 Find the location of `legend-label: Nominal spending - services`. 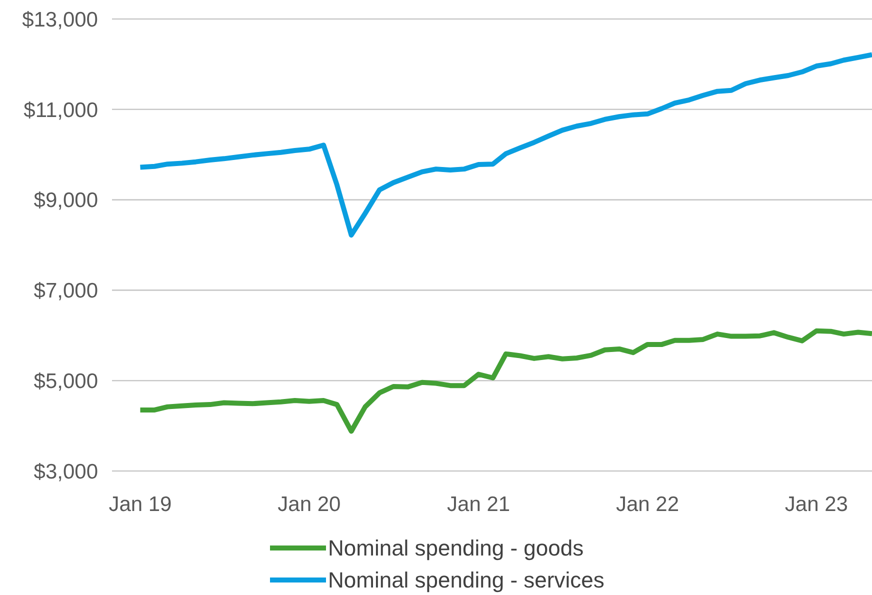

legend-label: Nominal spending - services is located at coordinates (466, 580).